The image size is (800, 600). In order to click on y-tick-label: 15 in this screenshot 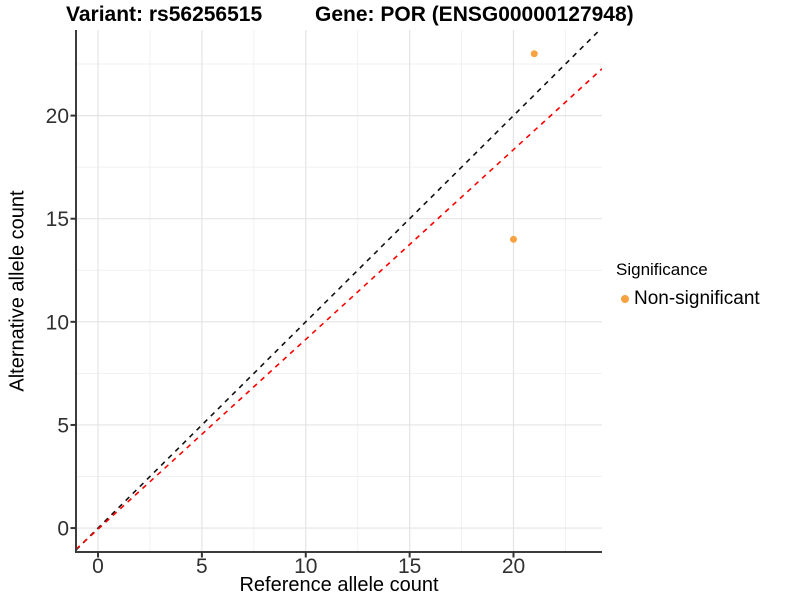, I will do `click(57, 219)`.